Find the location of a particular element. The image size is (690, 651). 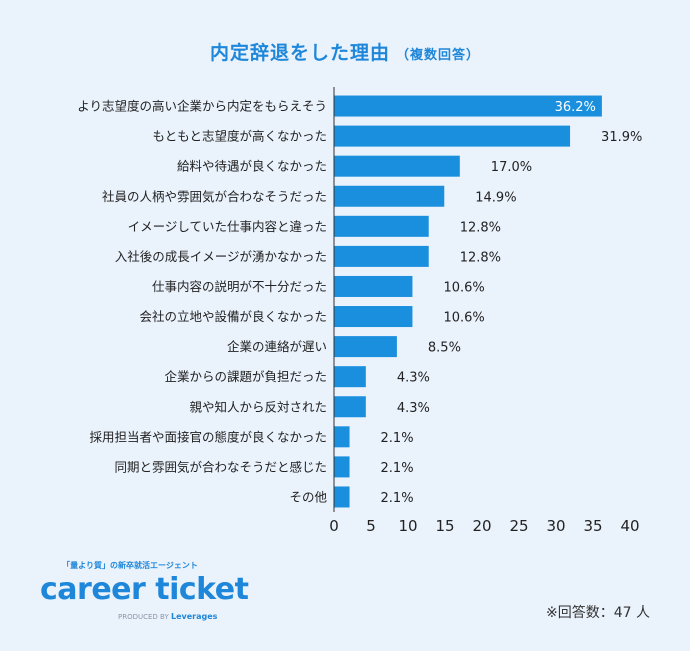

category-label: 仕事内容の説明が不十分だった is located at coordinates (239, 286).